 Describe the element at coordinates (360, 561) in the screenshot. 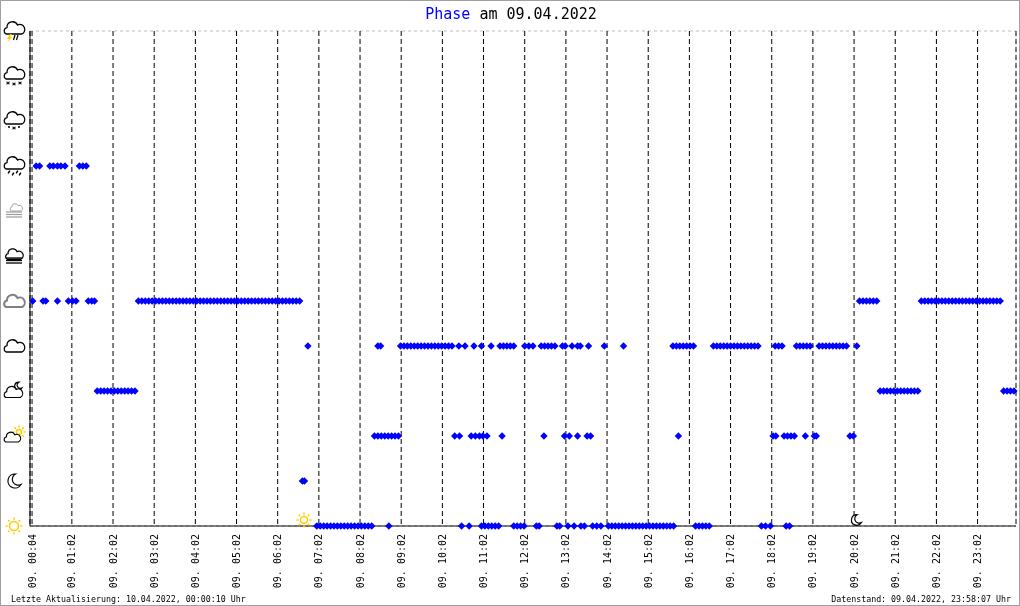

I see `x-tick-label: 09. 08:02` at that location.